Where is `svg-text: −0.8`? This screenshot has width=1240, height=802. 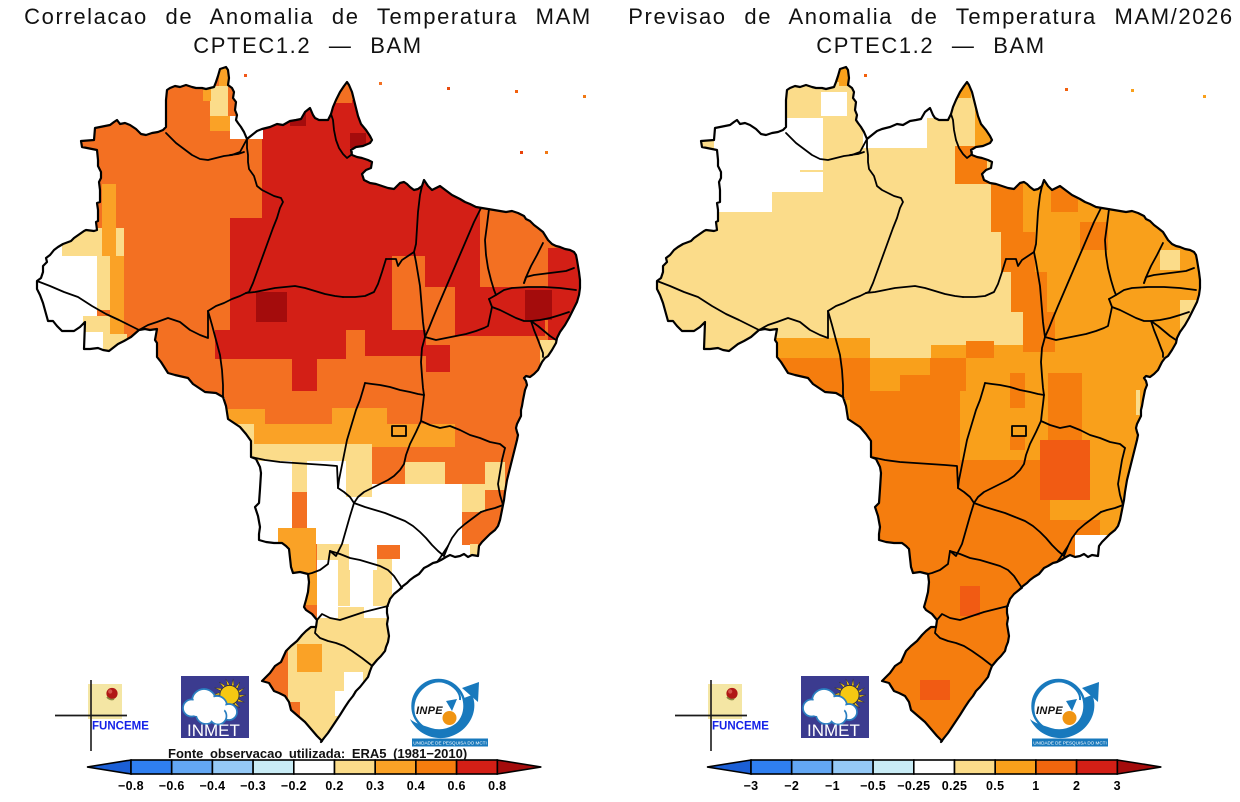 svg-text: −0.8 is located at coordinates (131, 786).